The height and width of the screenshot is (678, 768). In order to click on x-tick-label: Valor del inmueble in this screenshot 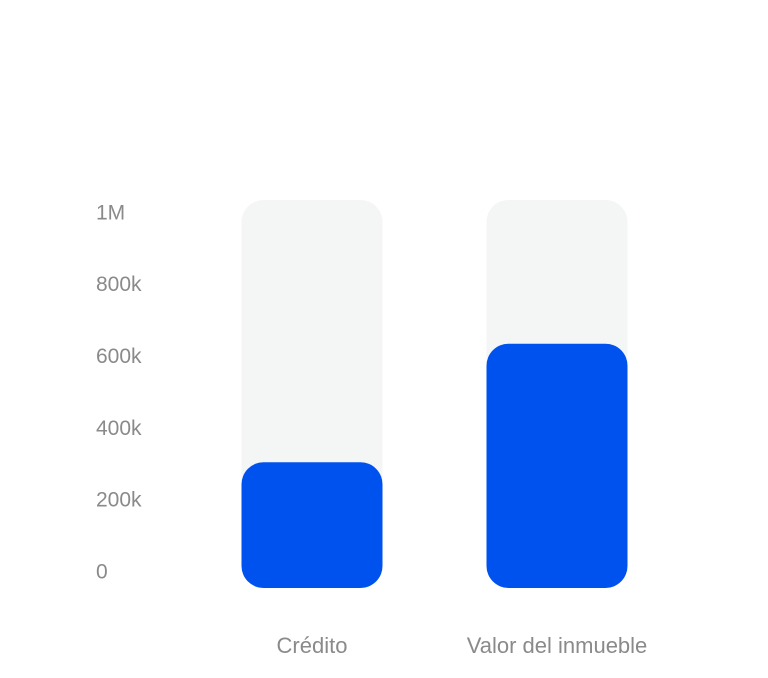, I will do `click(557, 645)`.